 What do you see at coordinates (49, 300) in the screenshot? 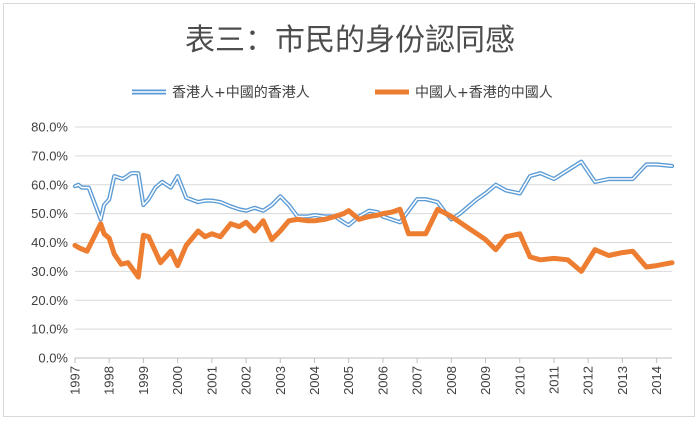
I see `y-tick-label: 20.0%` at bounding box center [49, 300].